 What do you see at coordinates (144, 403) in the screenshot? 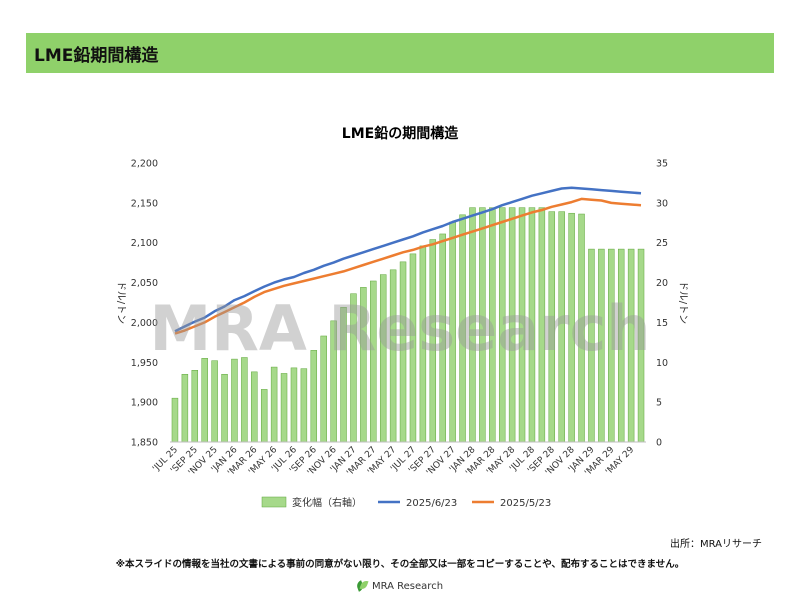
I see `y-left-tick-label: 1,900` at bounding box center [144, 403].